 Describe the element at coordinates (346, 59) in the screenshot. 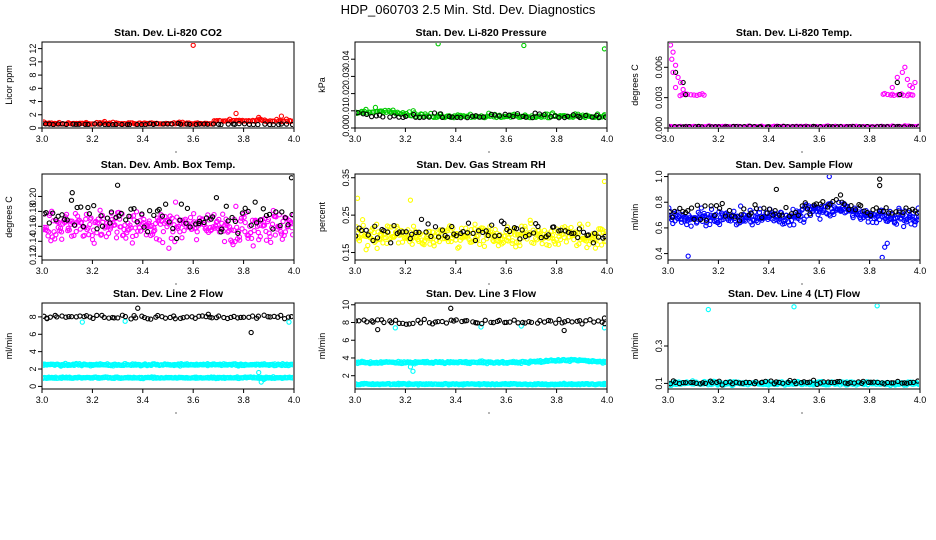

I see `y-tick-label: 0.04` at that location.